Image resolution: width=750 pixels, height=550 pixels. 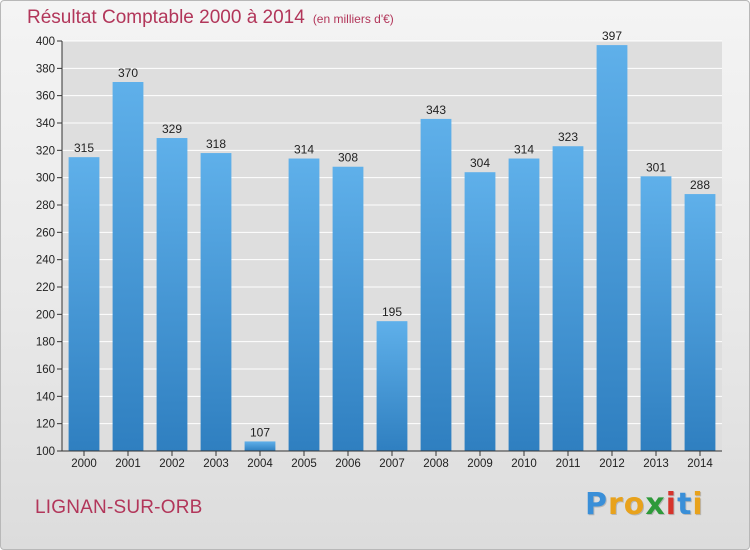 What do you see at coordinates (700, 464) in the screenshot?
I see `x-tick-label: 2014` at bounding box center [700, 464].